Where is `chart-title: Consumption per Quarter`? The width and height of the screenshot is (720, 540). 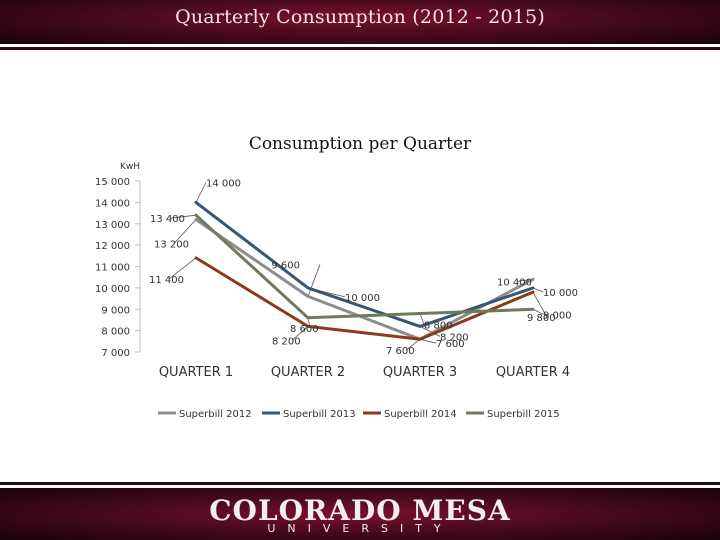
chart-title: Consumption per Quarter is located at coordinates (360, 144).